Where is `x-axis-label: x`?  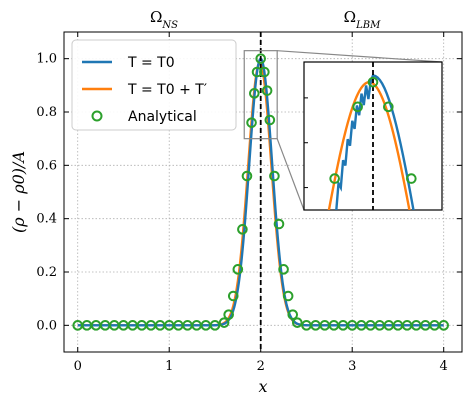
x-axis-label: x is located at coordinates (262, 386).